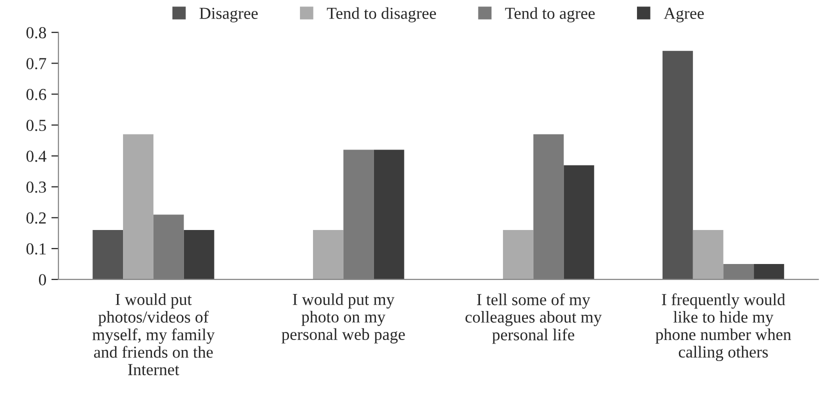 The width and height of the screenshot is (835, 405). What do you see at coordinates (36, 249) in the screenshot?
I see `y-tick-label: 0.1` at bounding box center [36, 249].